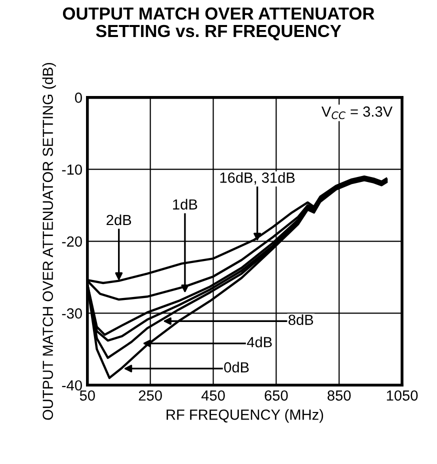  Describe the element at coordinates (72, 385) in the screenshot. I see `y-tick-label: -40` at that location.